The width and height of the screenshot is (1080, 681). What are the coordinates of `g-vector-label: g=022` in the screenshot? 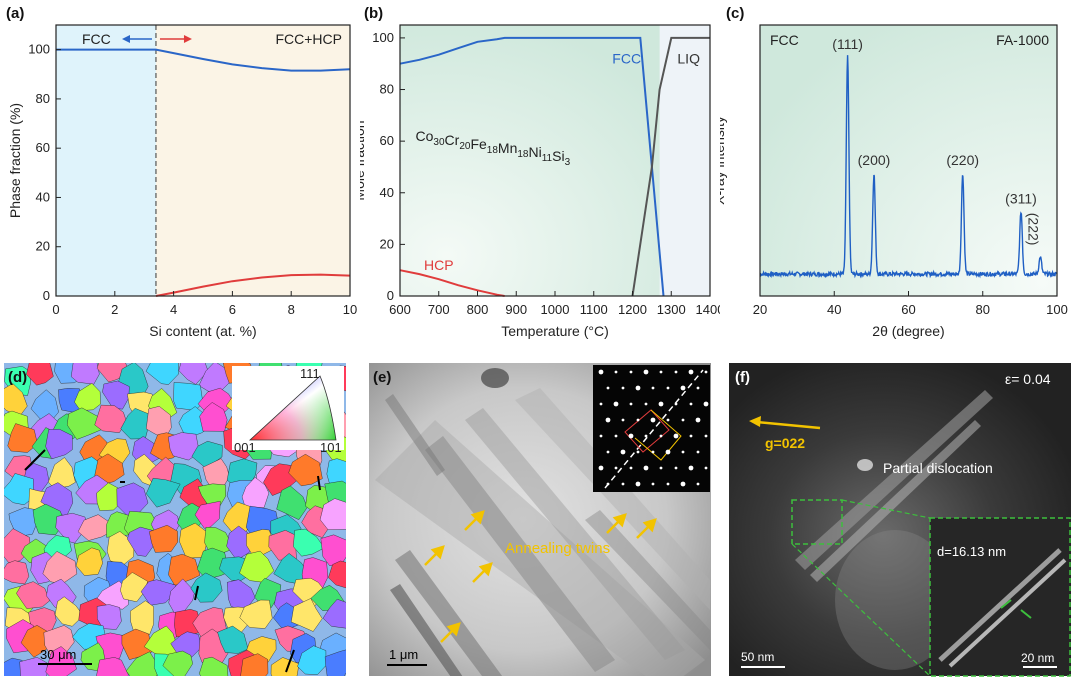 It's located at (785, 443).